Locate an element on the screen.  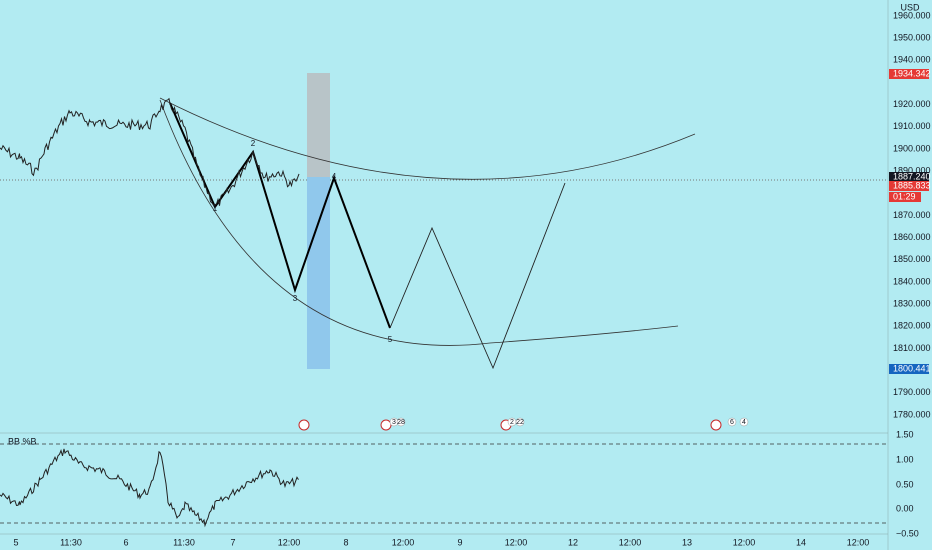
price-tick-label: 1790.000 is located at coordinates (912, 392).